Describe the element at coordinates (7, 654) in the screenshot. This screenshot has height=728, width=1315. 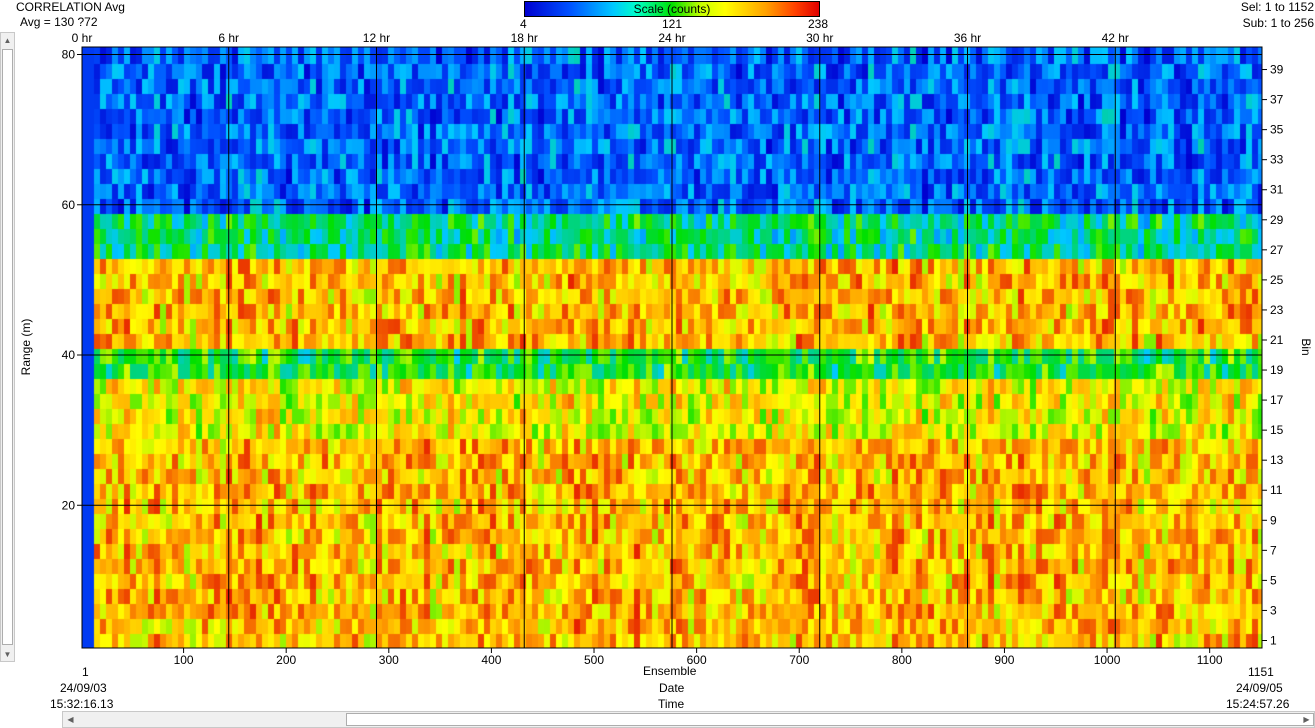
I see `scroll-down-icon: ▼` at that location.